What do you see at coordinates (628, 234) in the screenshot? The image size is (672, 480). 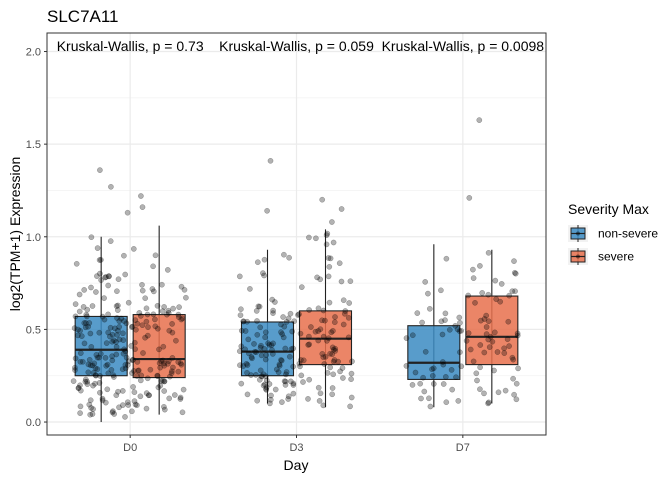 I see `legend-label-non-severe: non-severe` at bounding box center [628, 234].